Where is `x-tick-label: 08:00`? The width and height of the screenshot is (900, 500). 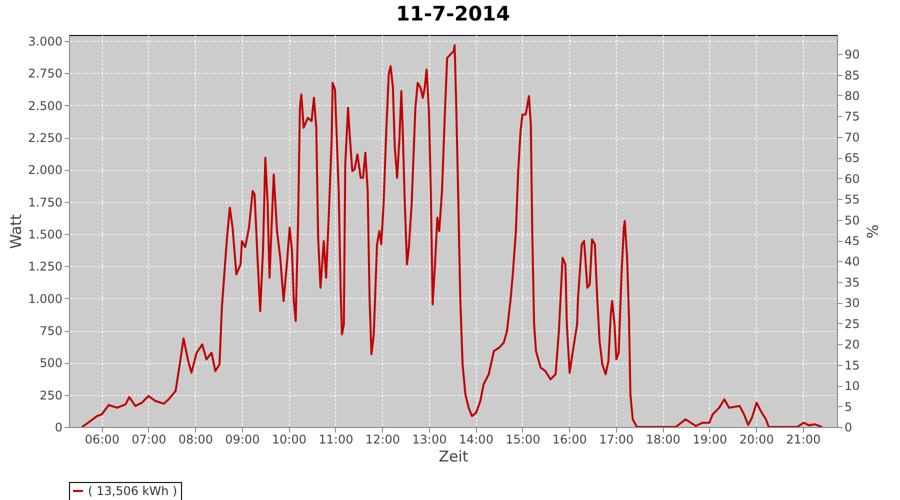 x-tick-label: 08:00 is located at coordinates (196, 439).